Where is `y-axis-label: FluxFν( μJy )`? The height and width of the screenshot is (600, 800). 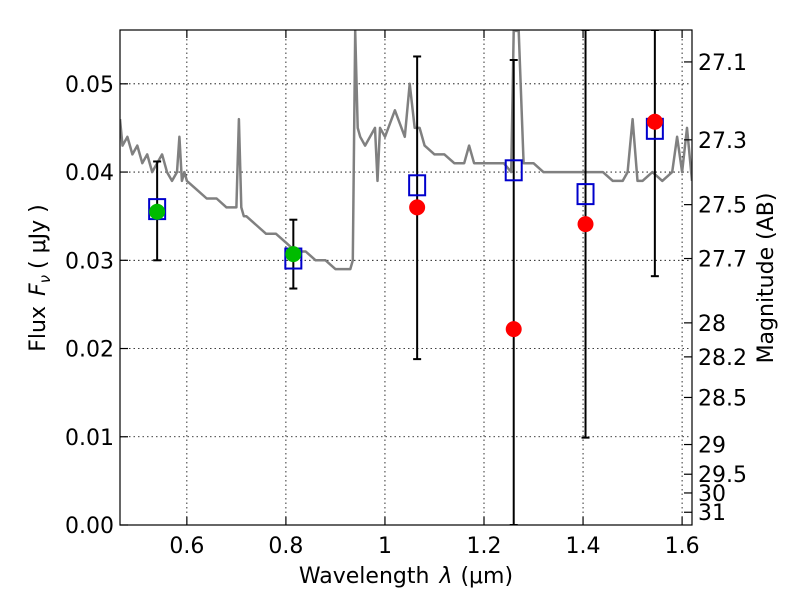 y-axis-label: FluxFν( μJy ) is located at coordinates (40, 277).